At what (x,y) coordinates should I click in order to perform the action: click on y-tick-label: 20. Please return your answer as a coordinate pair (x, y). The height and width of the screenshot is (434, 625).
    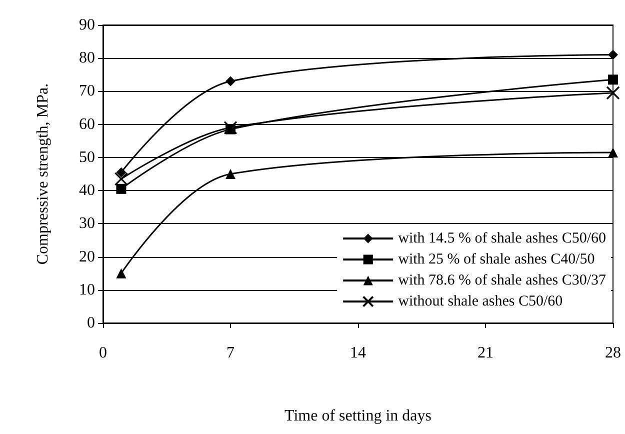
    Looking at the image, I should click on (87, 257).